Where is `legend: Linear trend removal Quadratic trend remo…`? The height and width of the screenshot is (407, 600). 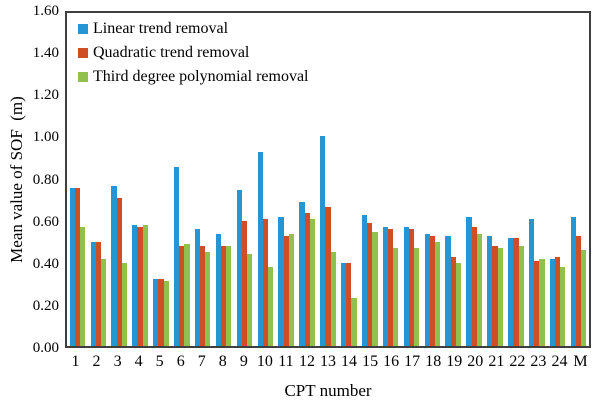
legend: Linear trend removal Quadratic trend remo… is located at coordinates (193, 53).